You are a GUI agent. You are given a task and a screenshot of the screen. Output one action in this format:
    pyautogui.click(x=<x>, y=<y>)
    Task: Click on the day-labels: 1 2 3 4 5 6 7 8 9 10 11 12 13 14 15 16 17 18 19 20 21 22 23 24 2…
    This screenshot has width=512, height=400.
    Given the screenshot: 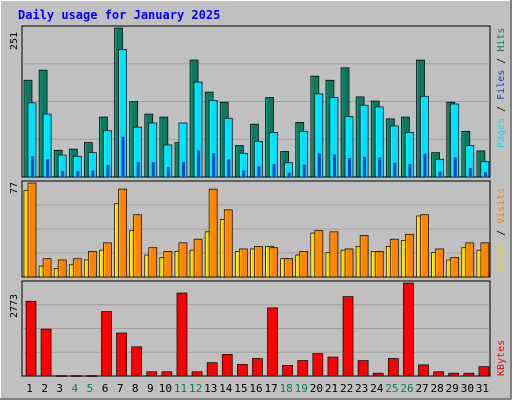 What is the action you would take?
    pyautogui.click(x=257, y=388)
    